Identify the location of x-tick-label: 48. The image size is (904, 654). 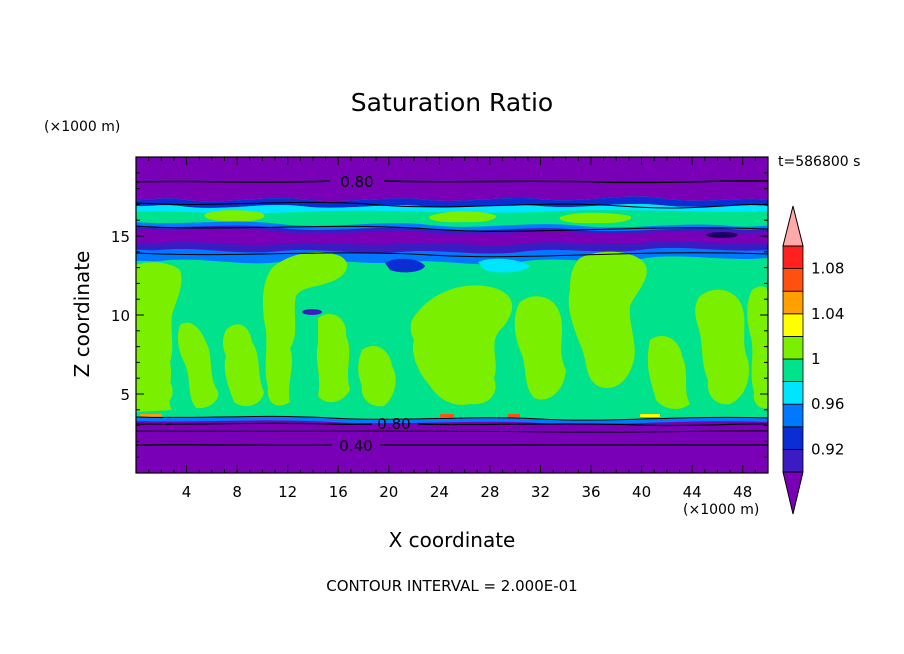
(742, 492).